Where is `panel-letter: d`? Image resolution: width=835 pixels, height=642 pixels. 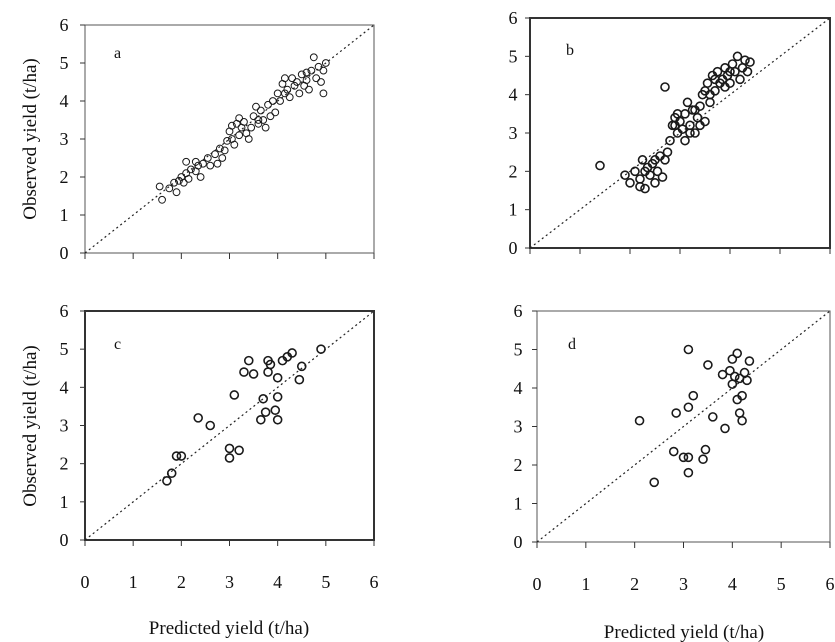
panel-letter: d is located at coordinates (572, 344).